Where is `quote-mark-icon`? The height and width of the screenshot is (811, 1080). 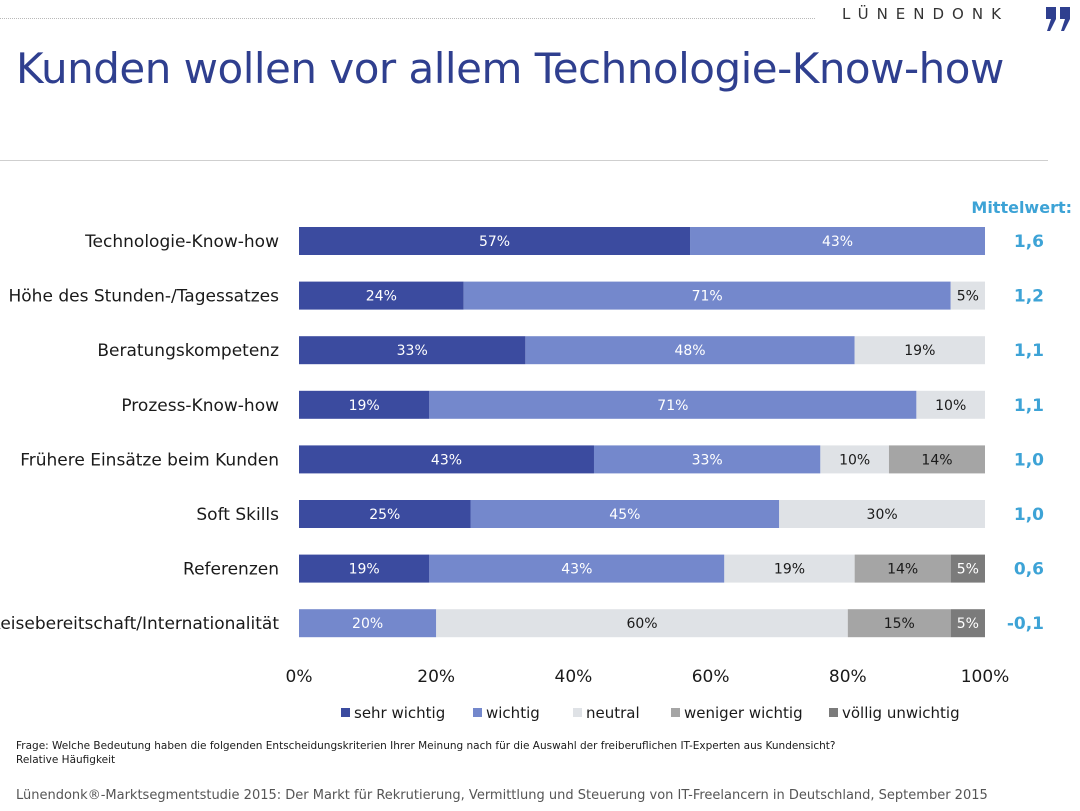 quote-mark-icon is located at coordinates (1058, 19).